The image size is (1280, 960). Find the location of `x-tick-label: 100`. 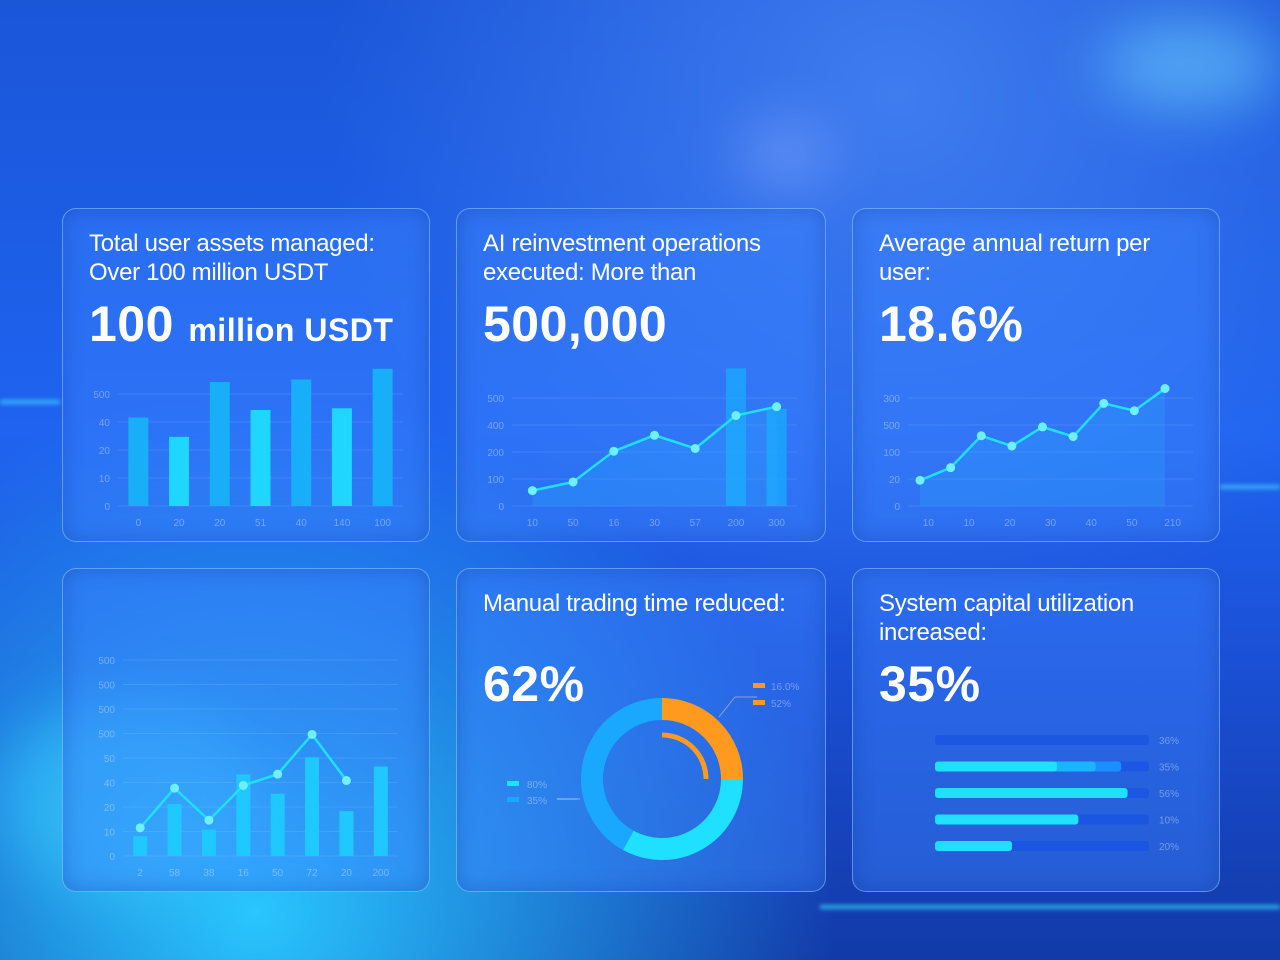

x-tick-label: 100 is located at coordinates (382, 523).